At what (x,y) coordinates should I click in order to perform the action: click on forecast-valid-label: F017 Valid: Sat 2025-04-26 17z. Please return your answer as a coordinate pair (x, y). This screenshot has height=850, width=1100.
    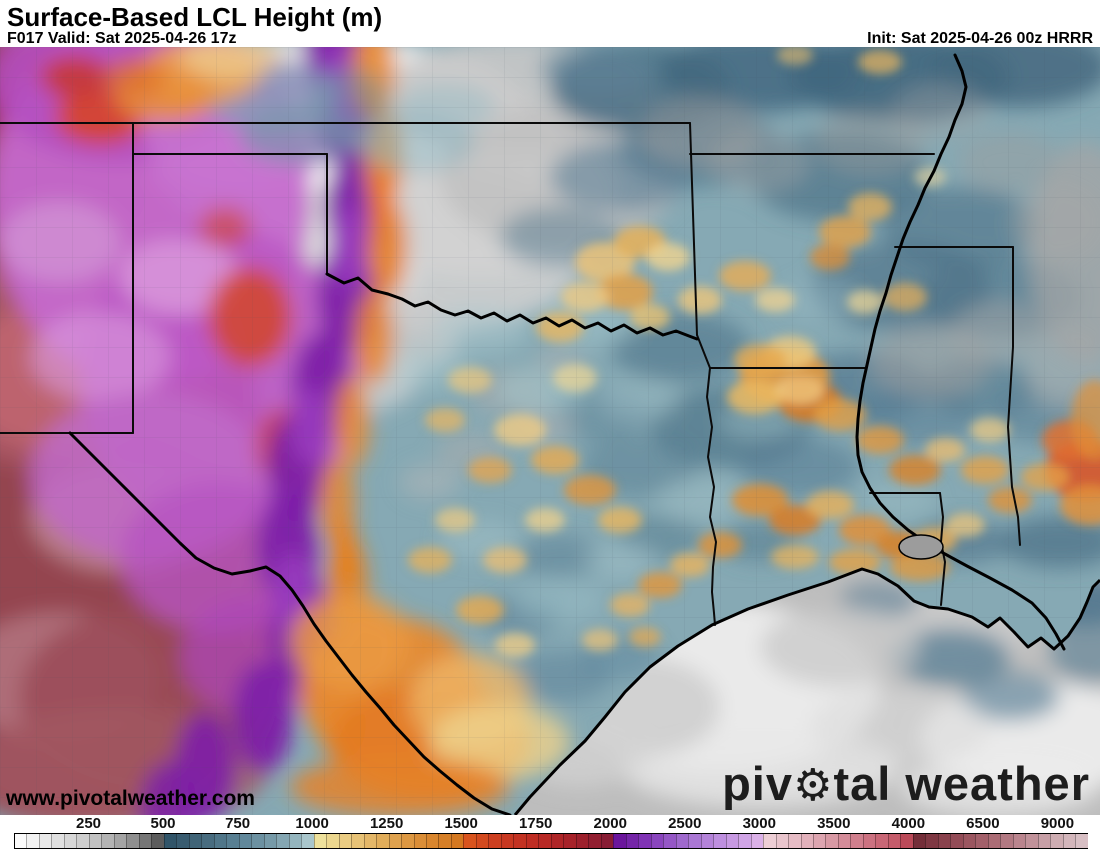
    Looking at the image, I should click on (122, 38).